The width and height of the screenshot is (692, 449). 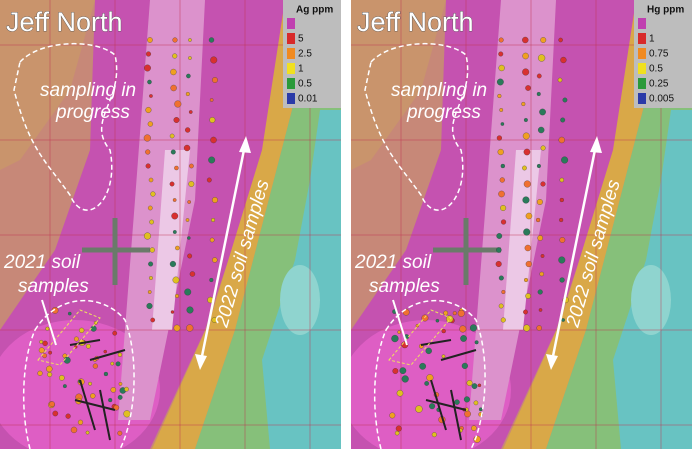 I want to click on sampling-outline, so click(x=429, y=374).